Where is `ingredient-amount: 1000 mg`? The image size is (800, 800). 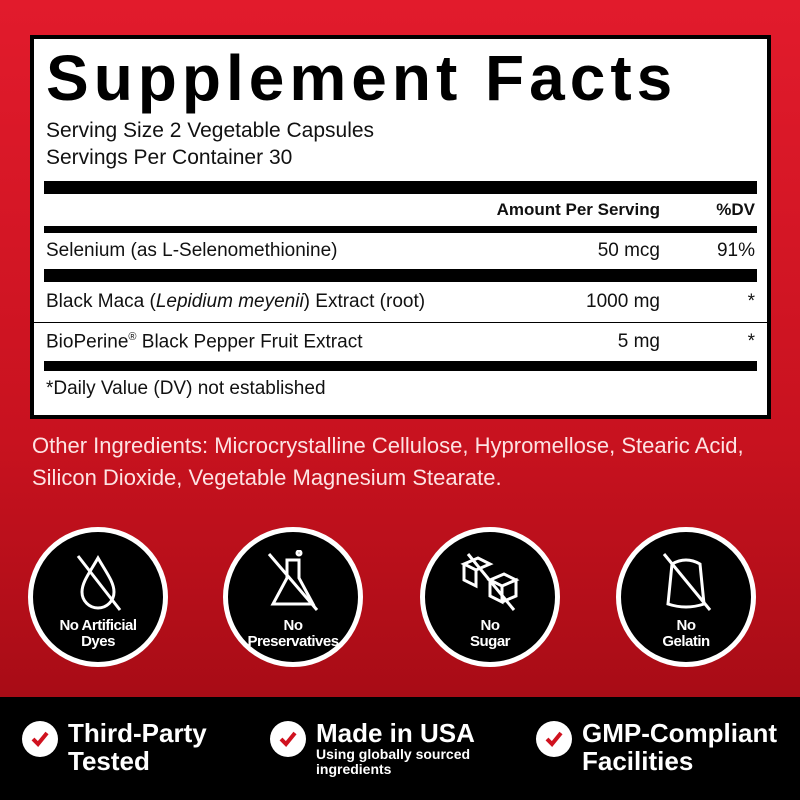 ingredient-amount: 1000 mg is located at coordinates (623, 301).